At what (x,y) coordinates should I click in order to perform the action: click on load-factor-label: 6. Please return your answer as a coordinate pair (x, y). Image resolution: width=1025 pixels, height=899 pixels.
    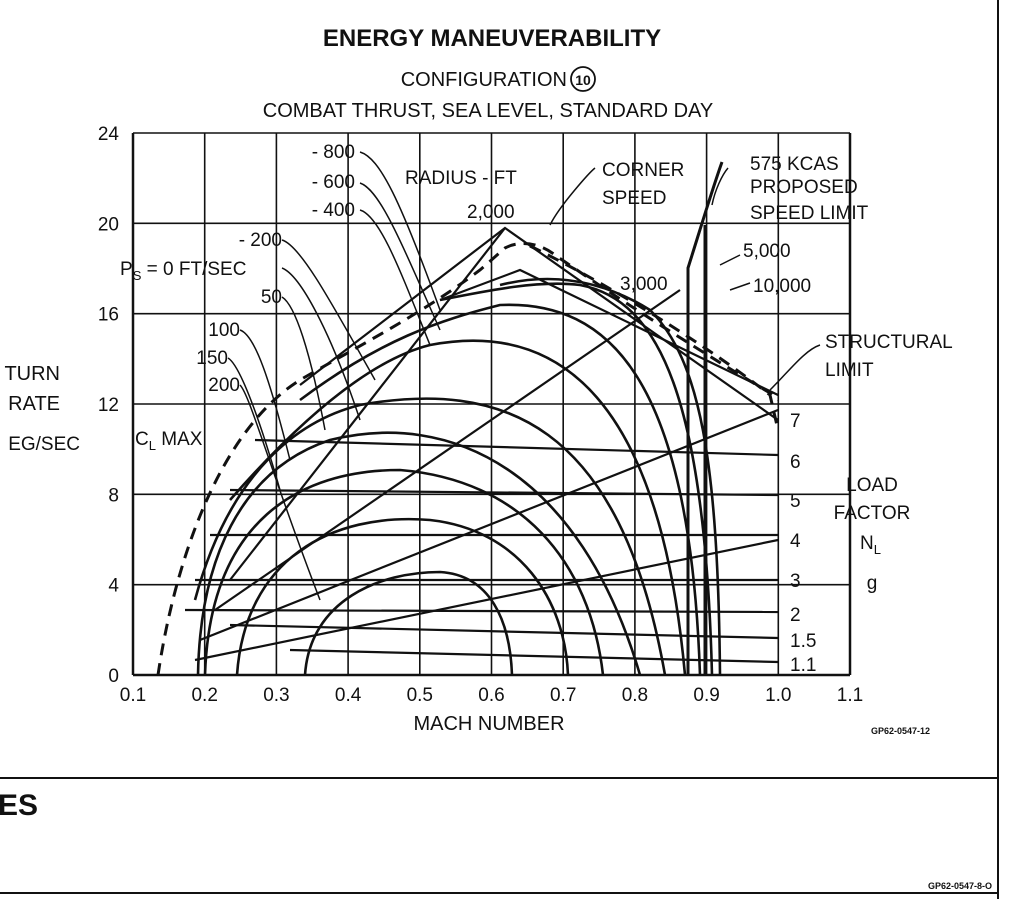
    Looking at the image, I should click on (795, 462).